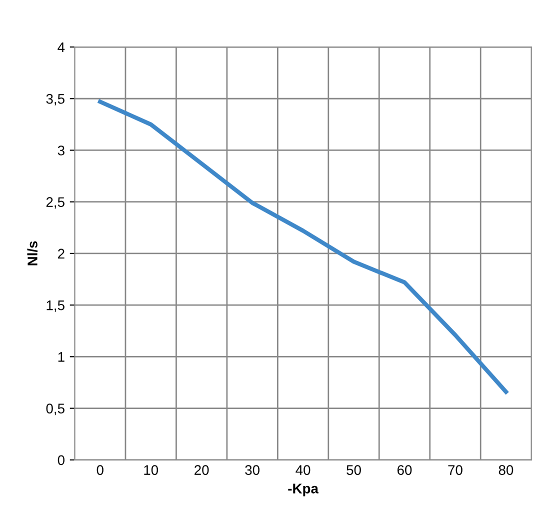  Describe the element at coordinates (55, 100) in the screenshot. I see `y-tick-label: 3,5` at that location.